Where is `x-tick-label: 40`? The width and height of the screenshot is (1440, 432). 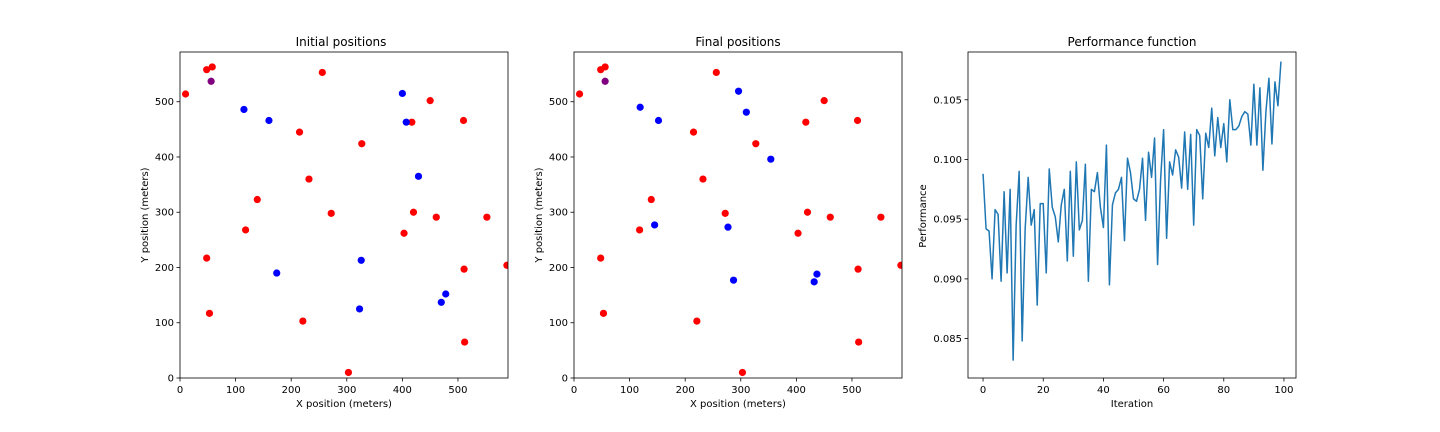 x-tick-label: 40 is located at coordinates (1103, 390).